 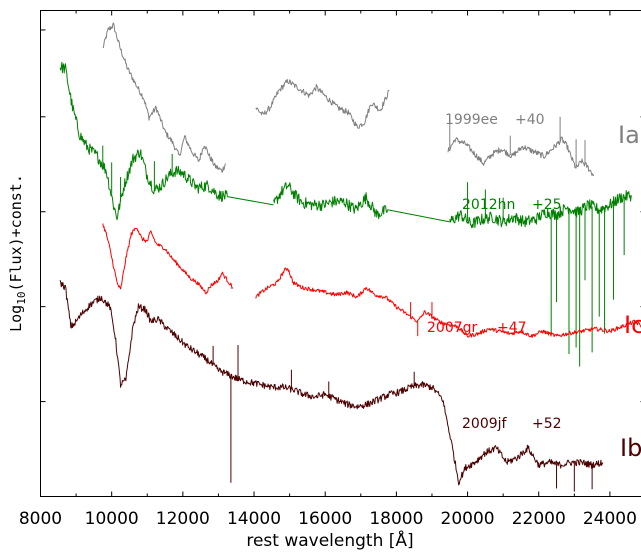 What do you see at coordinates (632, 325) in the screenshot?
I see `sn-type-label: Ic` at bounding box center [632, 325].